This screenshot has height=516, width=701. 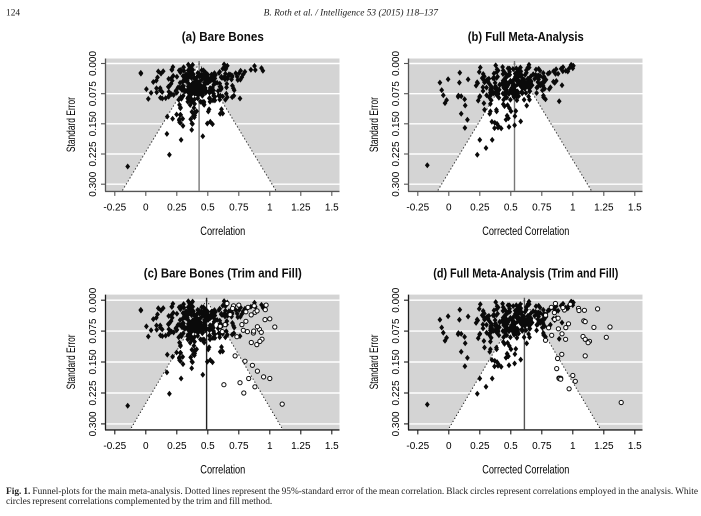 What do you see at coordinates (223, 273) in the screenshot?
I see `svg-text: (c) Bare Bones (Trim and Fill)` at bounding box center [223, 273].